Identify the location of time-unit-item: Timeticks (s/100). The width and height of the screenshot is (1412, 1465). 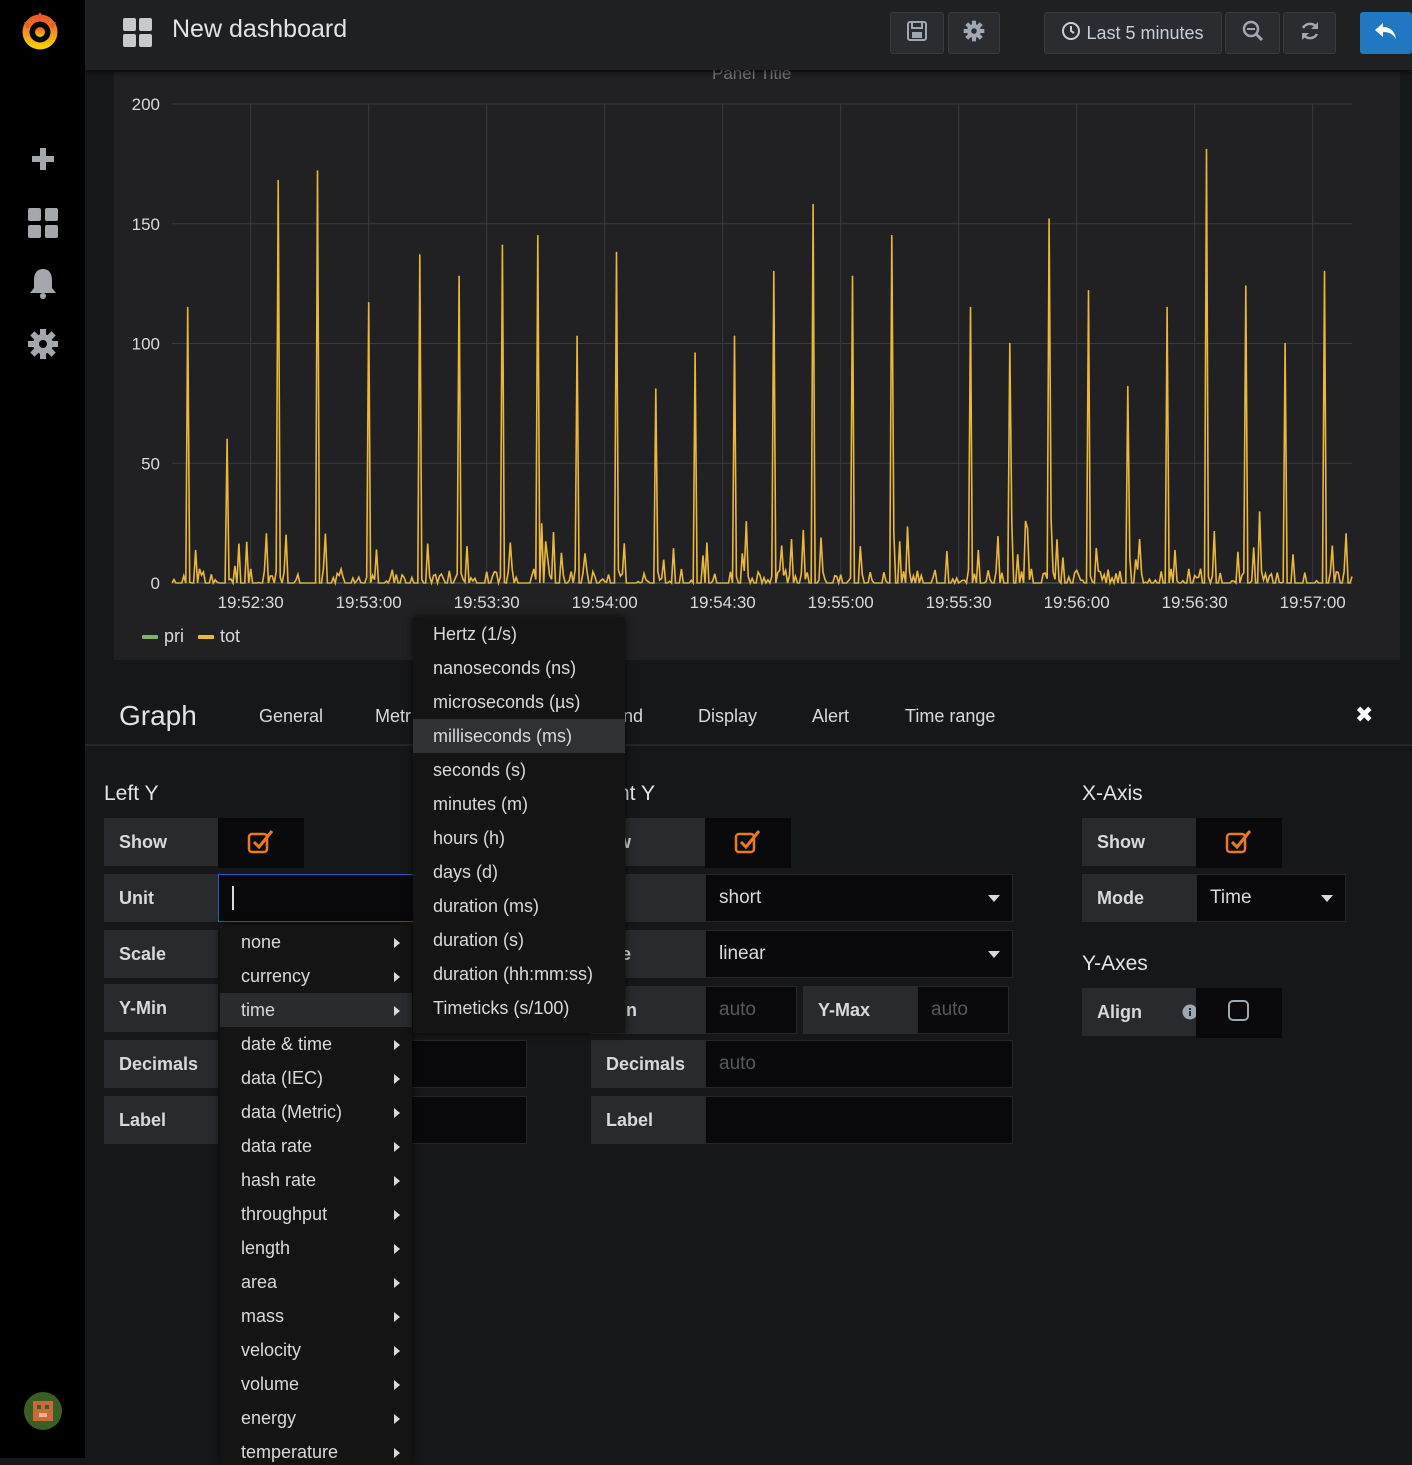
(501, 1007).